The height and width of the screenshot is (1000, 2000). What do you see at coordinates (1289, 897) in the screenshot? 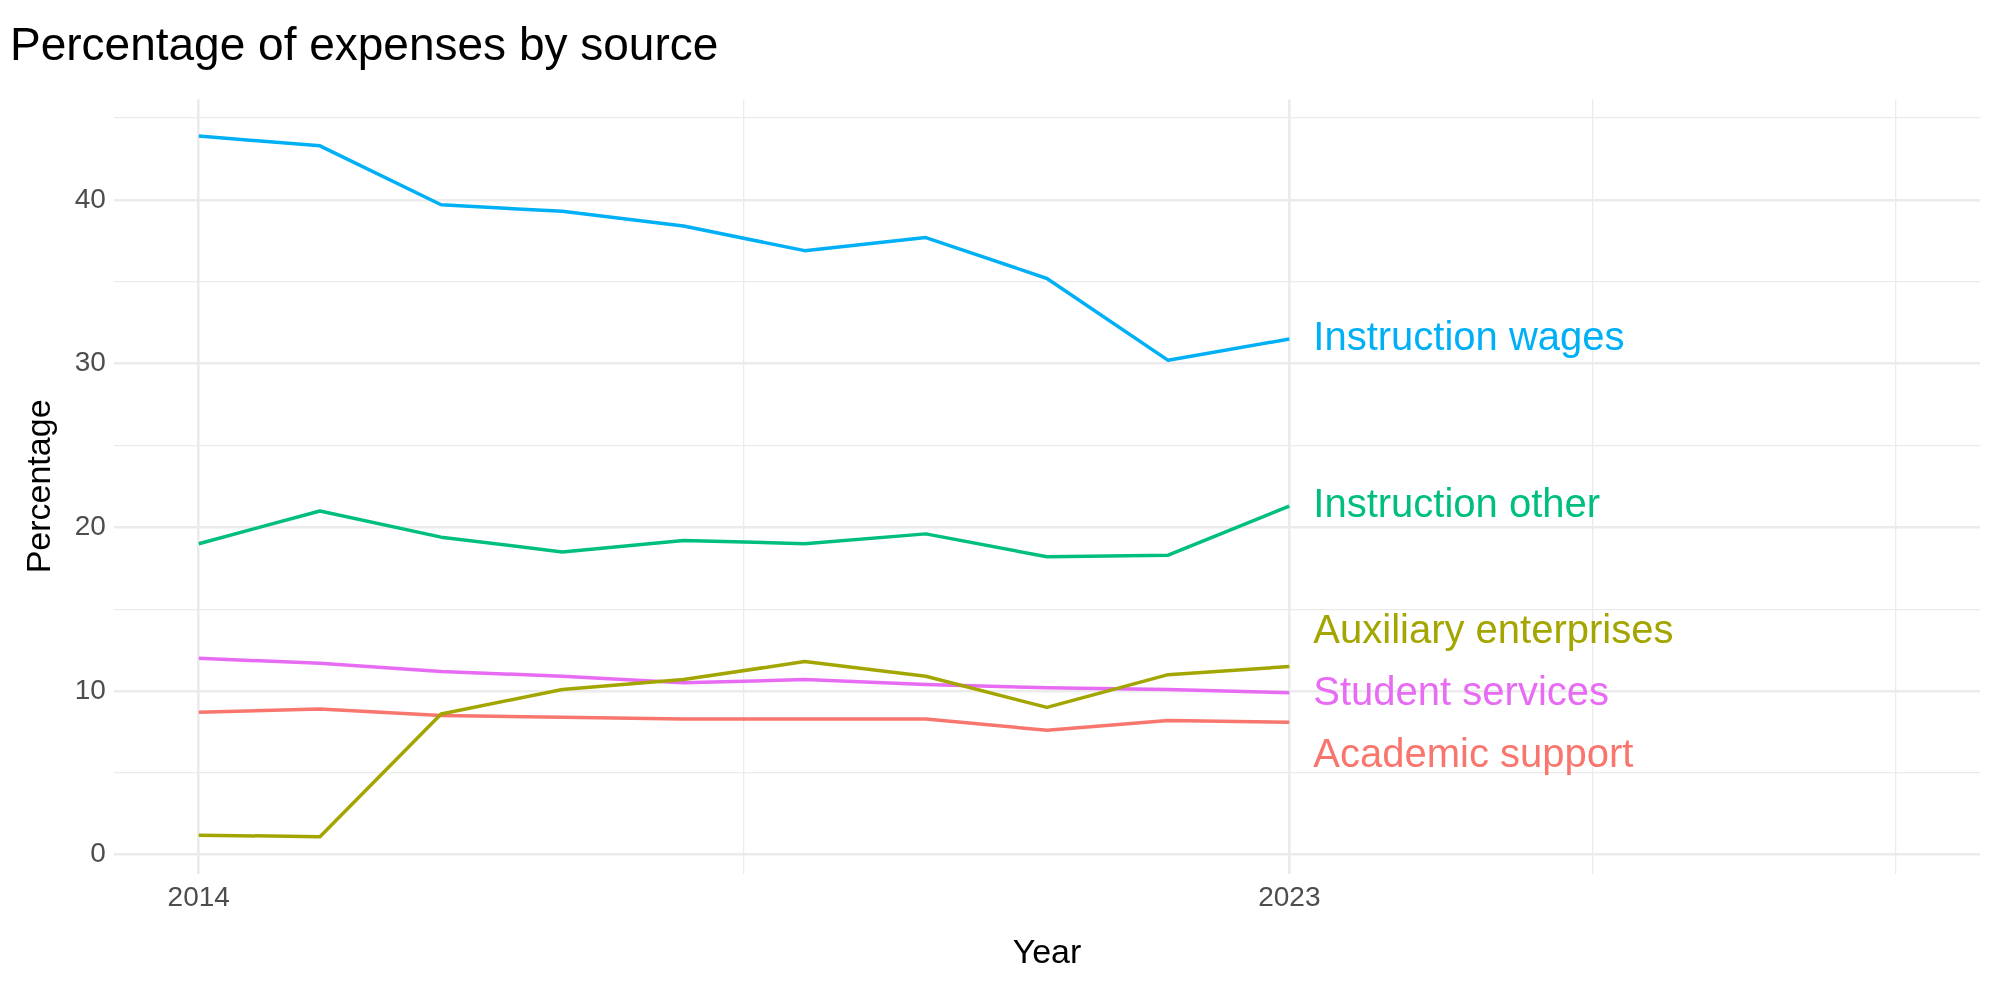
I see `x-tick-label: 2023` at bounding box center [1289, 897].